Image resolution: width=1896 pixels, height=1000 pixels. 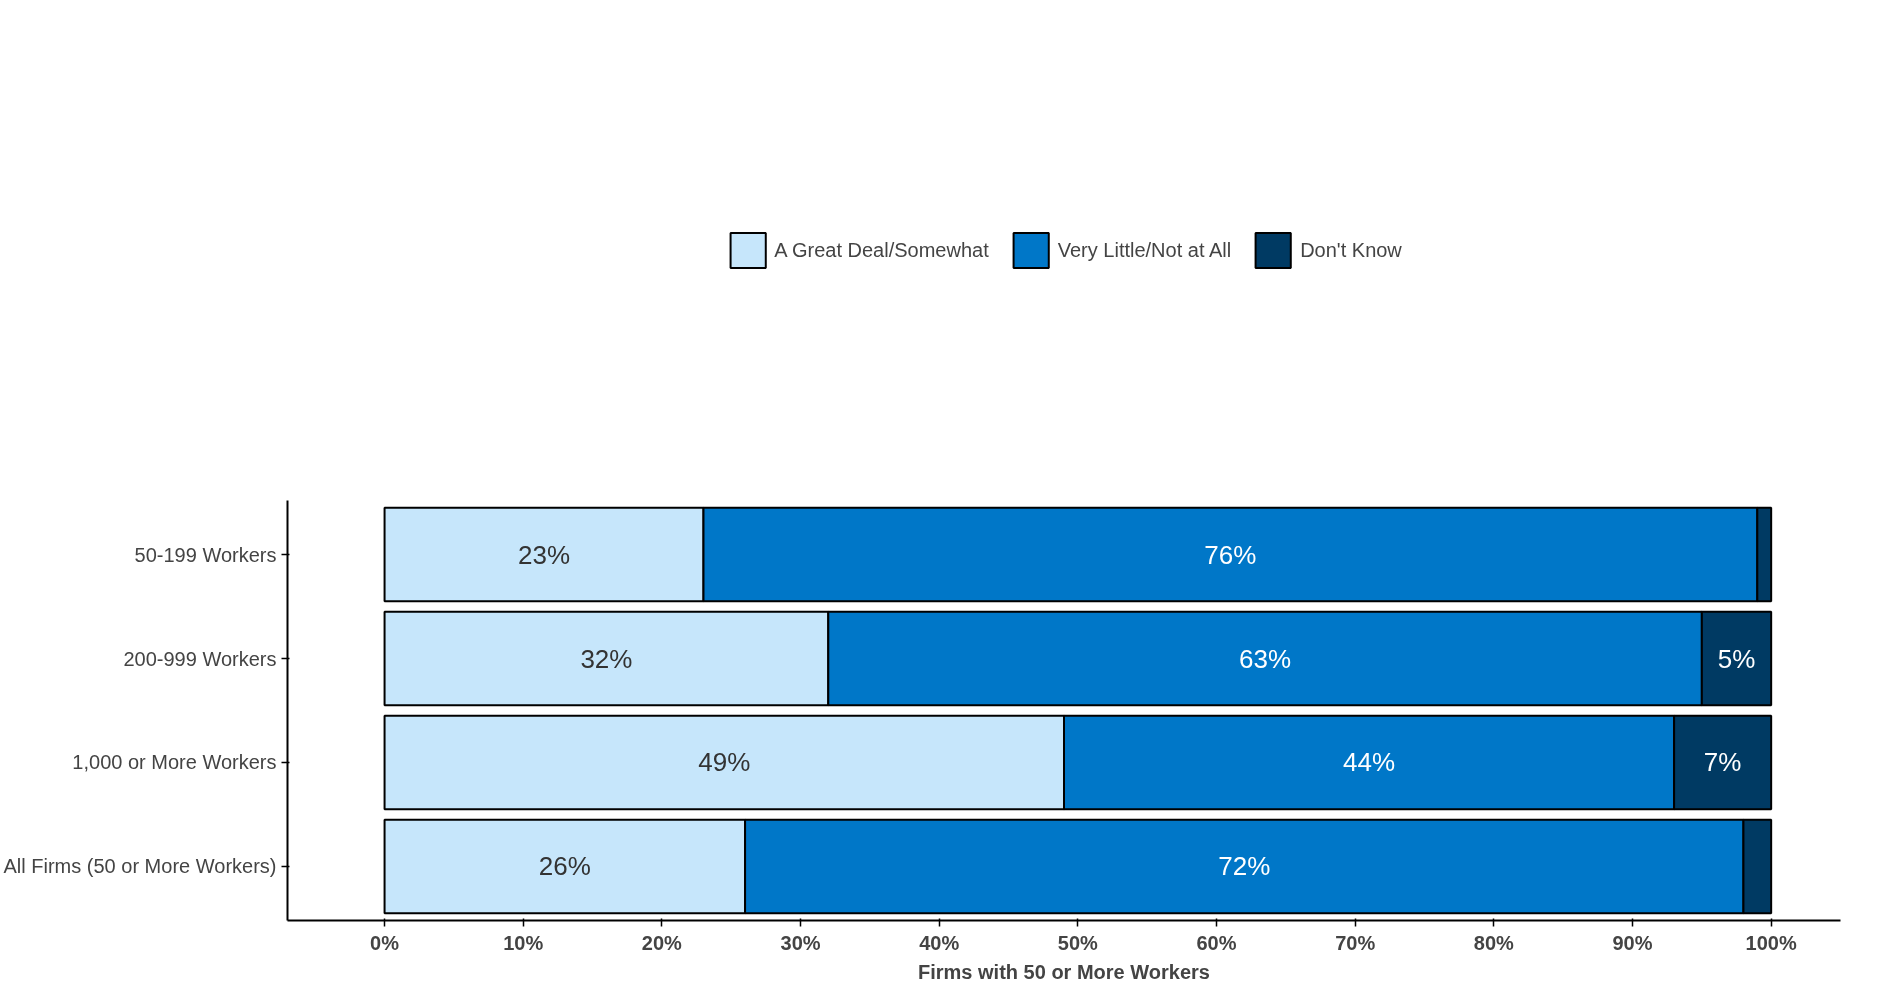 What do you see at coordinates (385, 942) in the screenshot?
I see `x-tick-label: 0%` at bounding box center [385, 942].